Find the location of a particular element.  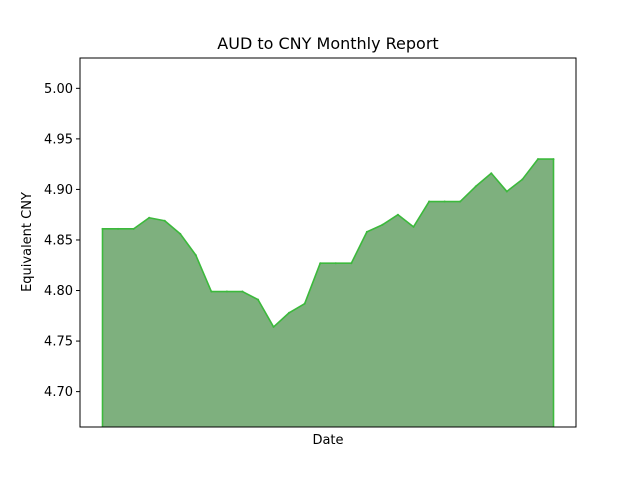

y-tick-label: 4.75 is located at coordinates (58, 342).